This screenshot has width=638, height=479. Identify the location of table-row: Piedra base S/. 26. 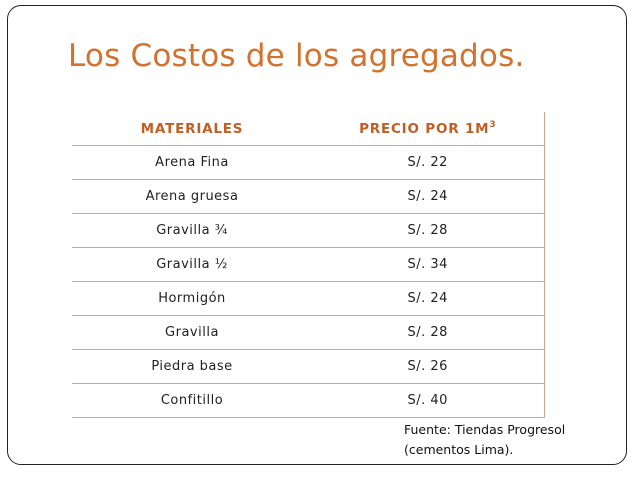
(308, 366).